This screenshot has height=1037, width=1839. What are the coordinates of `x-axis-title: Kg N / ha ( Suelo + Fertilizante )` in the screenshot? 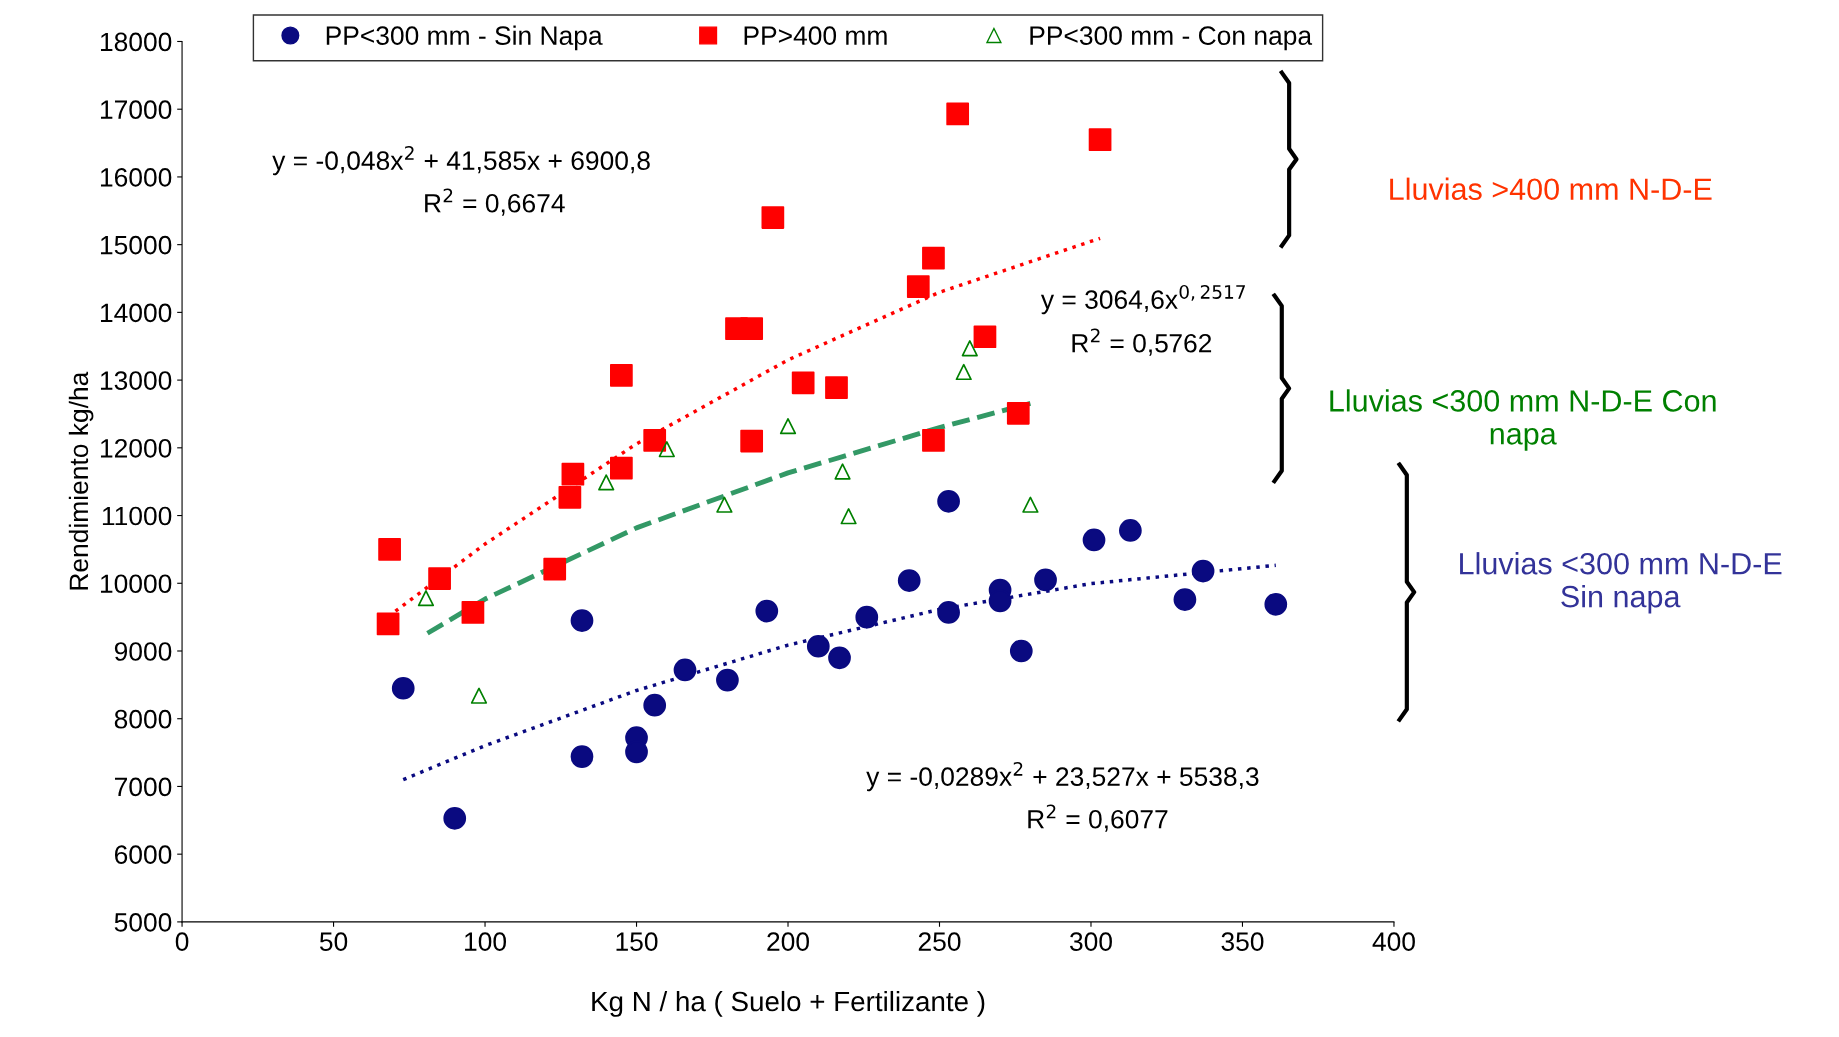 It's located at (788, 1003).